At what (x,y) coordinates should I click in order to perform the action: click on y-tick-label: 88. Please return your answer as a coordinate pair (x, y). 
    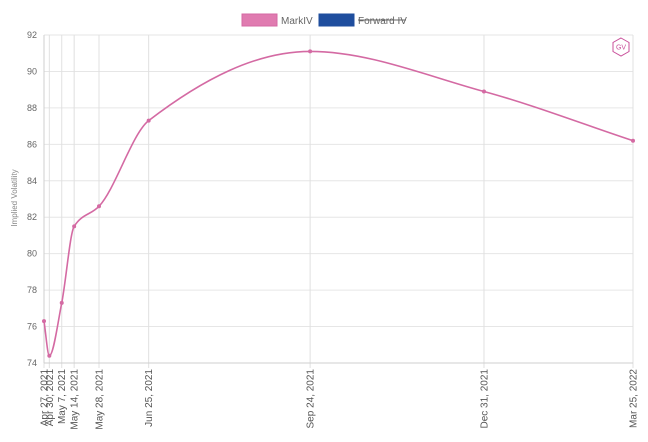
    Looking at the image, I should click on (32, 108).